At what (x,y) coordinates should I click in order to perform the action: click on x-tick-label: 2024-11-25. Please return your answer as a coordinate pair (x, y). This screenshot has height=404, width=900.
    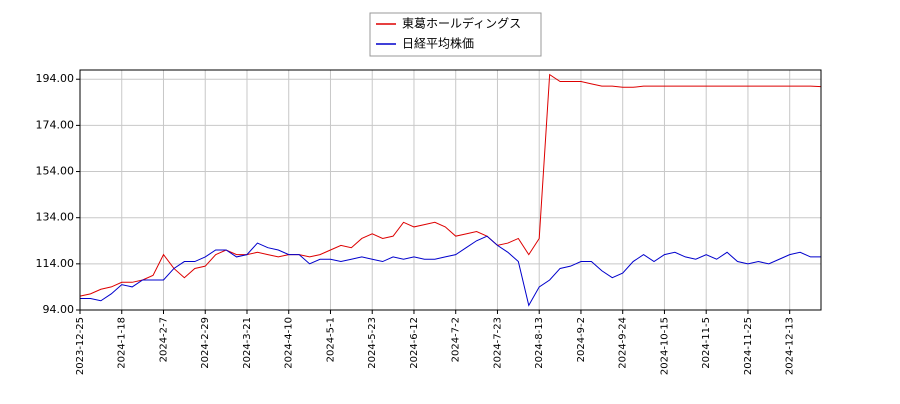
    Looking at the image, I should click on (748, 346).